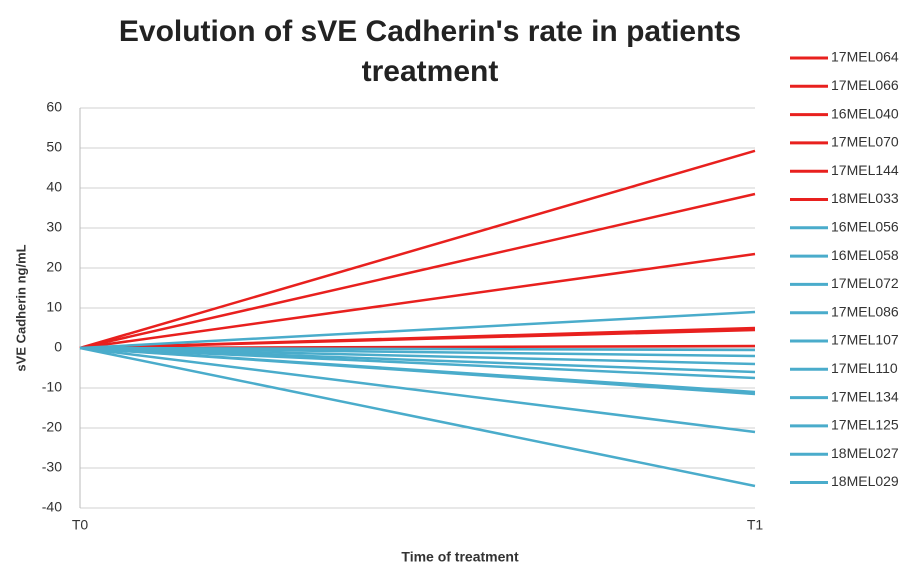 The image size is (919, 572). Describe the element at coordinates (865, 142) in the screenshot. I see `legend-label: 17MEL070` at that location.